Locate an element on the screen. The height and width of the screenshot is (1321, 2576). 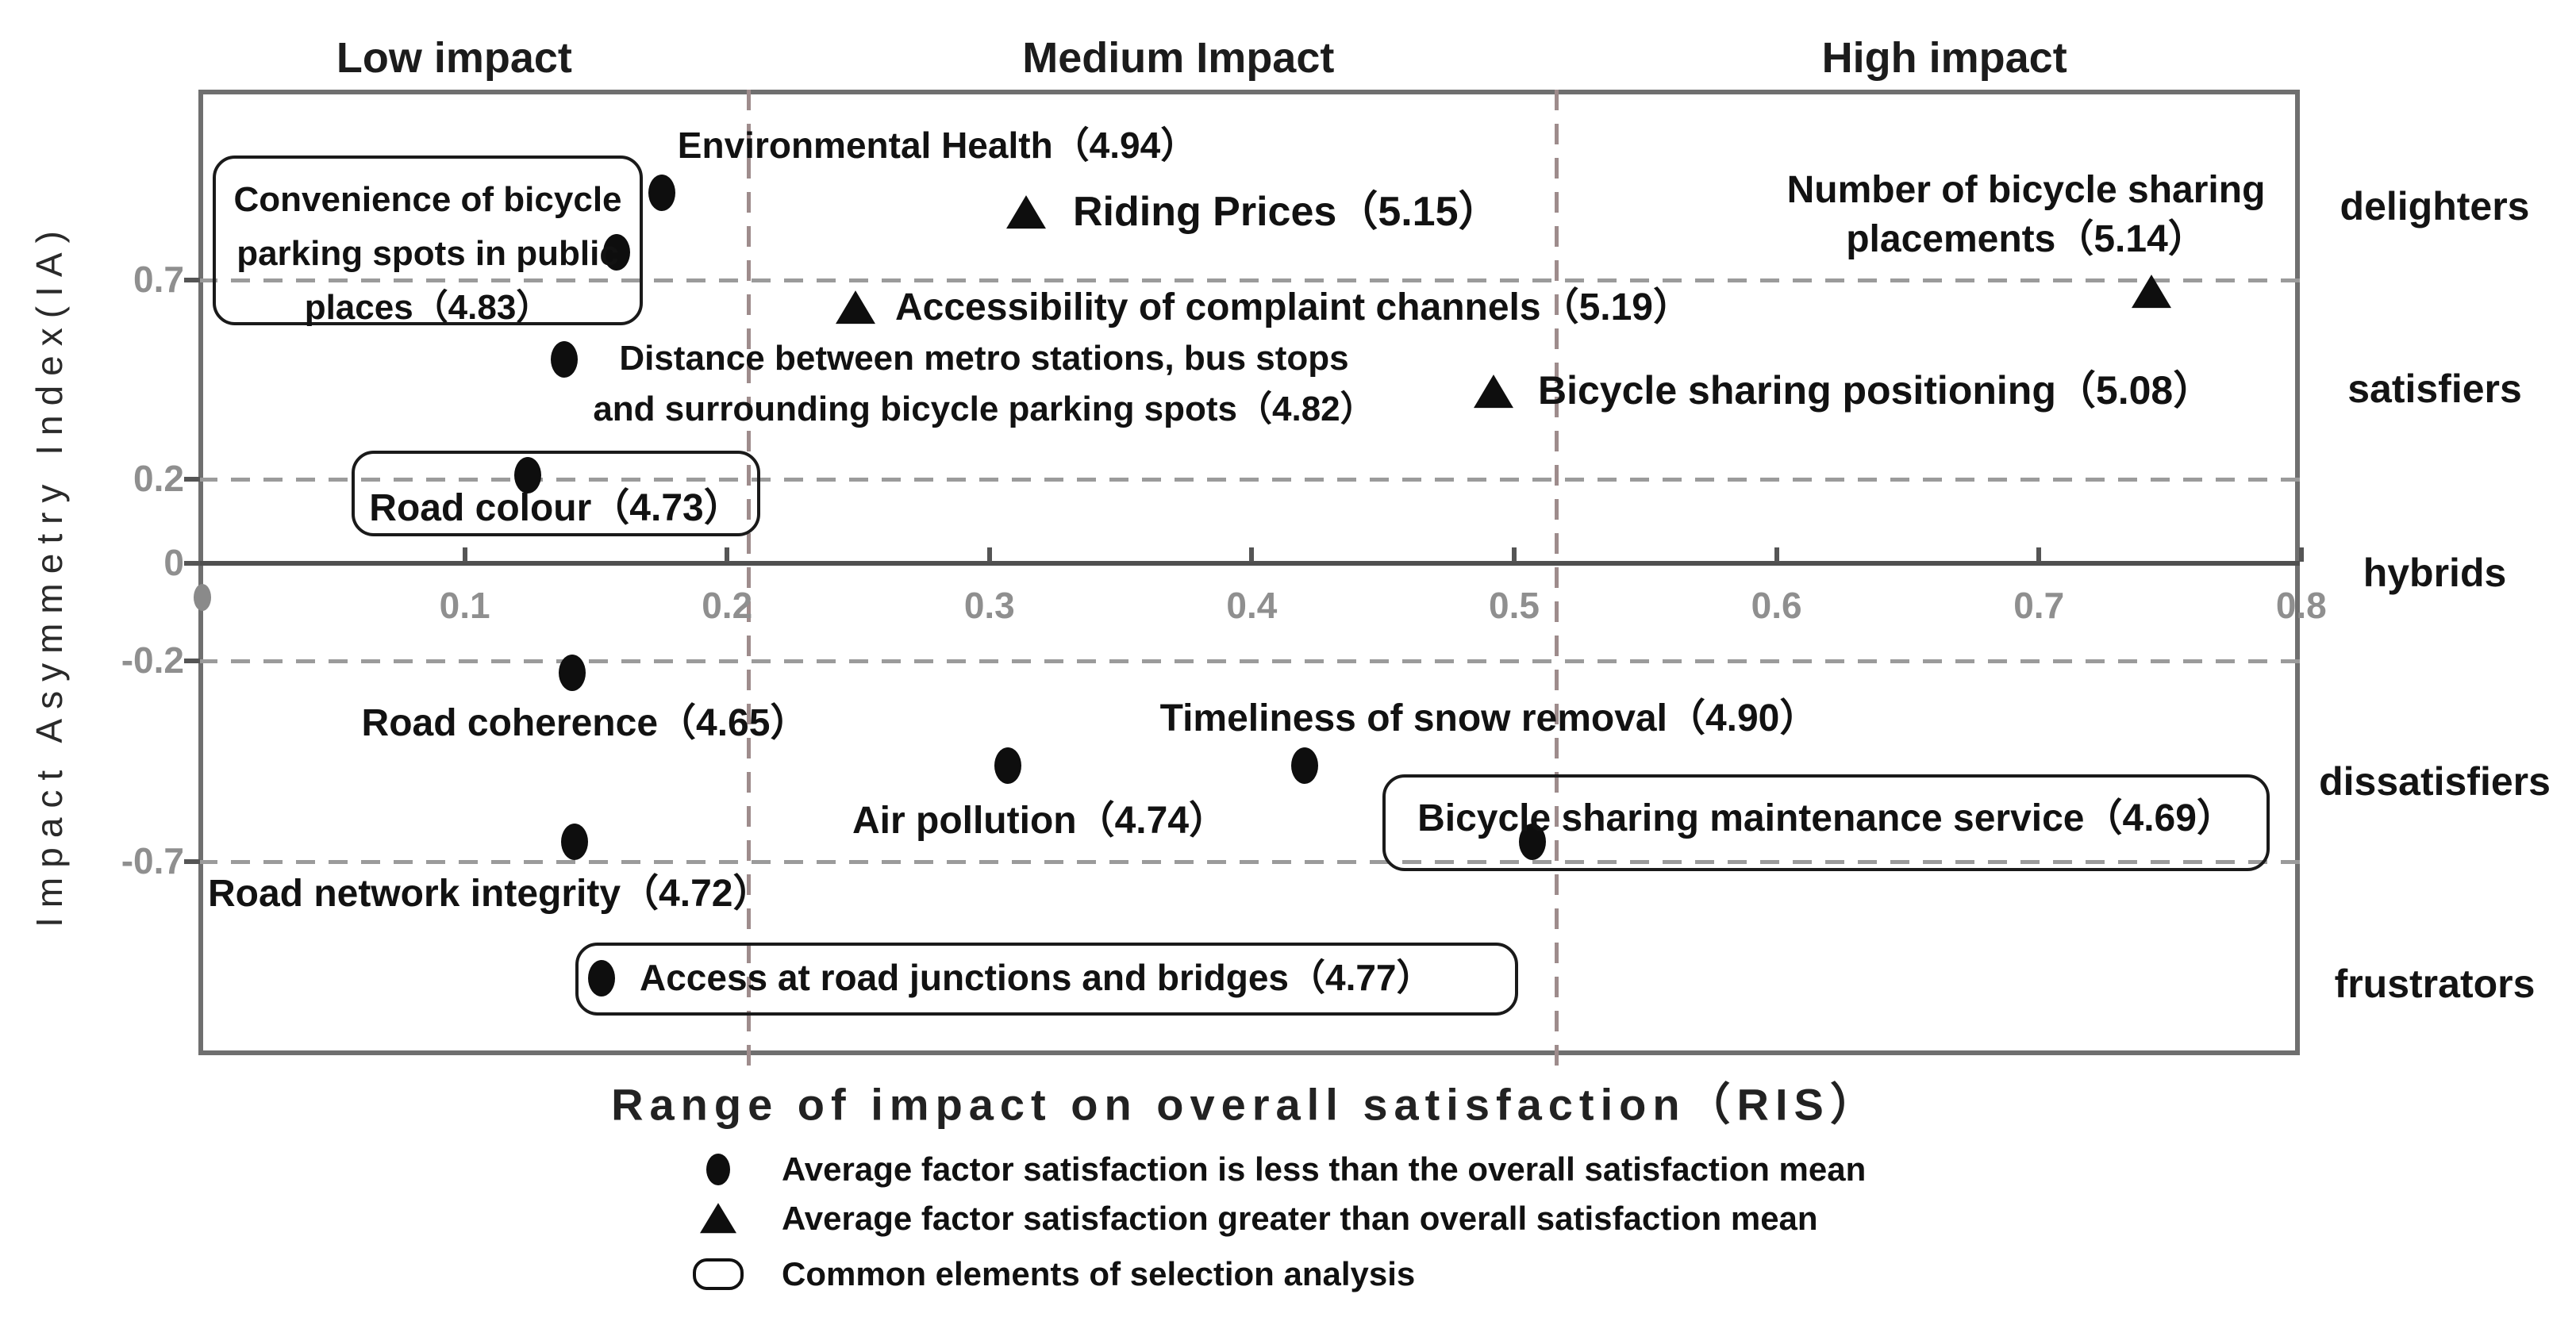
x-tickmark-0.1 is located at coordinates (464, 554).